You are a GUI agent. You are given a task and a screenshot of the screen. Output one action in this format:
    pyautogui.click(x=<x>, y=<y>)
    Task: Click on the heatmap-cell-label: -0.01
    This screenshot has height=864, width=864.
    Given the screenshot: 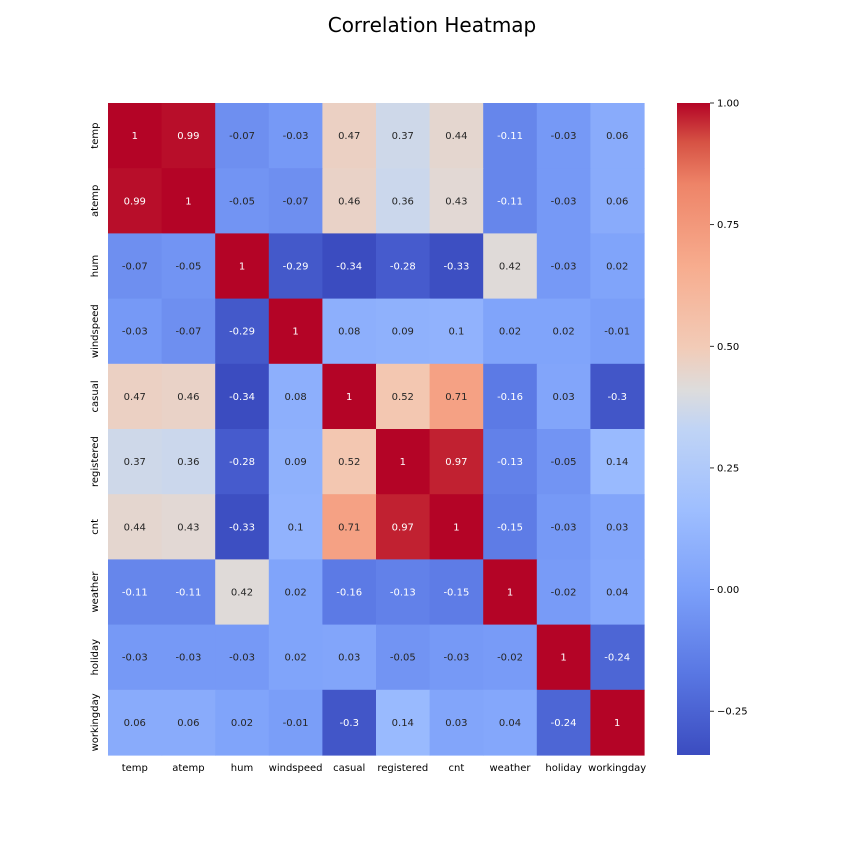 What is the action you would take?
    pyautogui.click(x=296, y=723)
    